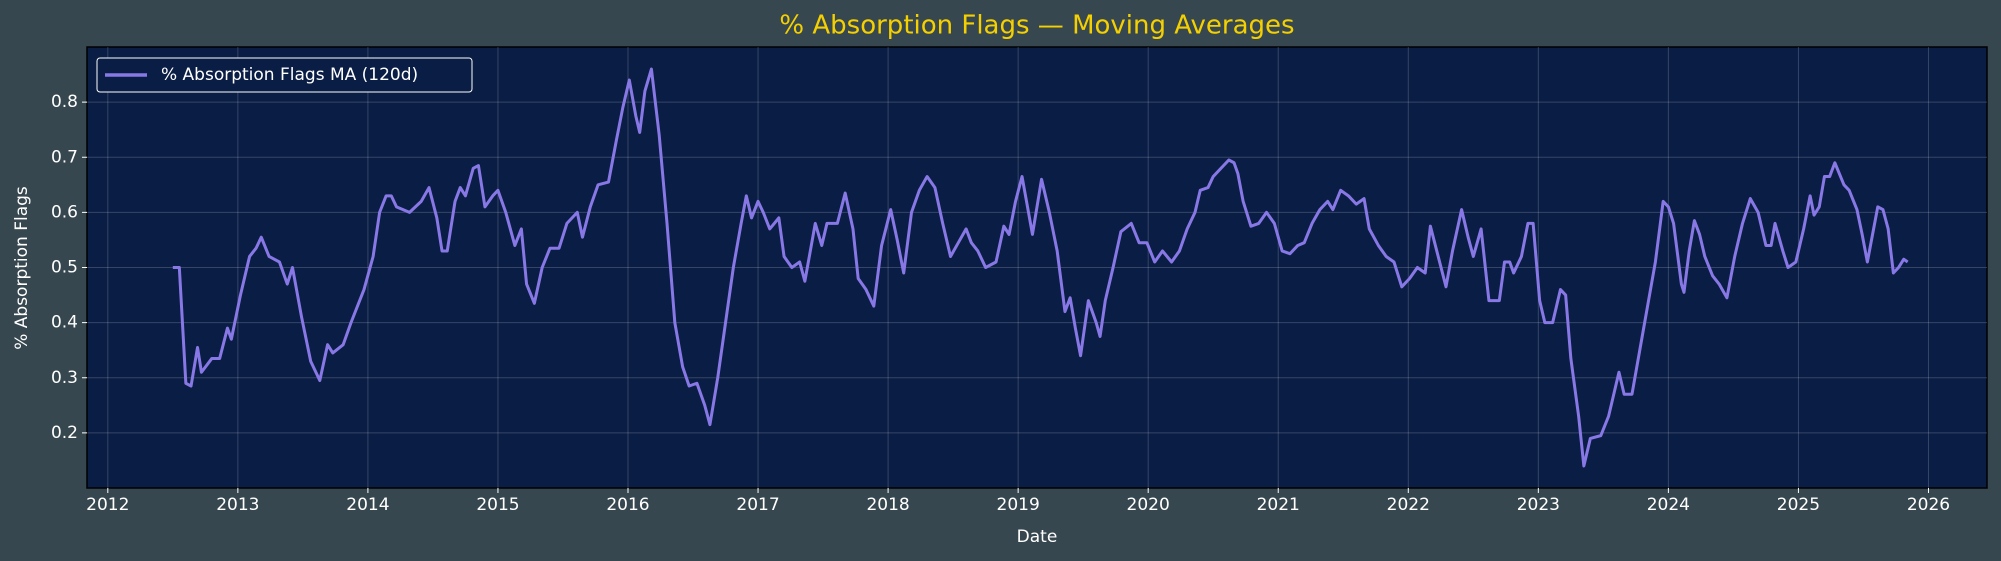 This screenshot has height=561, width=2001. I want to click on x-axis-label: Date, so click(1037, 537).